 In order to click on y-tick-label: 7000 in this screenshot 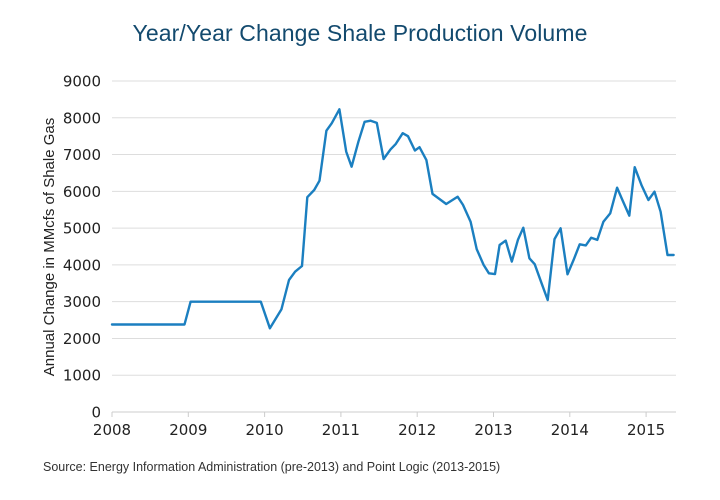, I will do `click(82, 155)`.